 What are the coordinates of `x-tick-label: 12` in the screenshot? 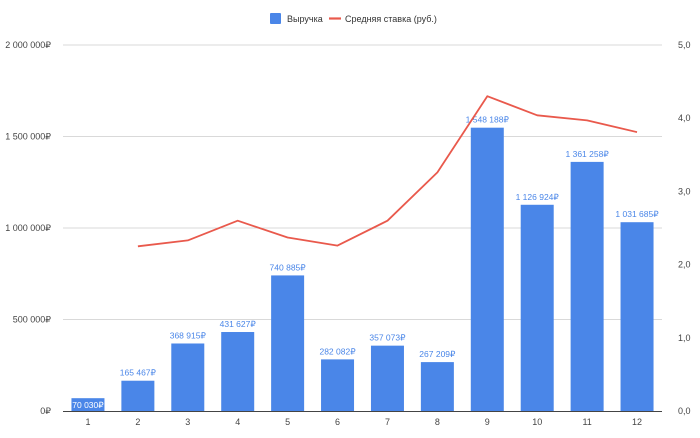 It's located at (637, 422).